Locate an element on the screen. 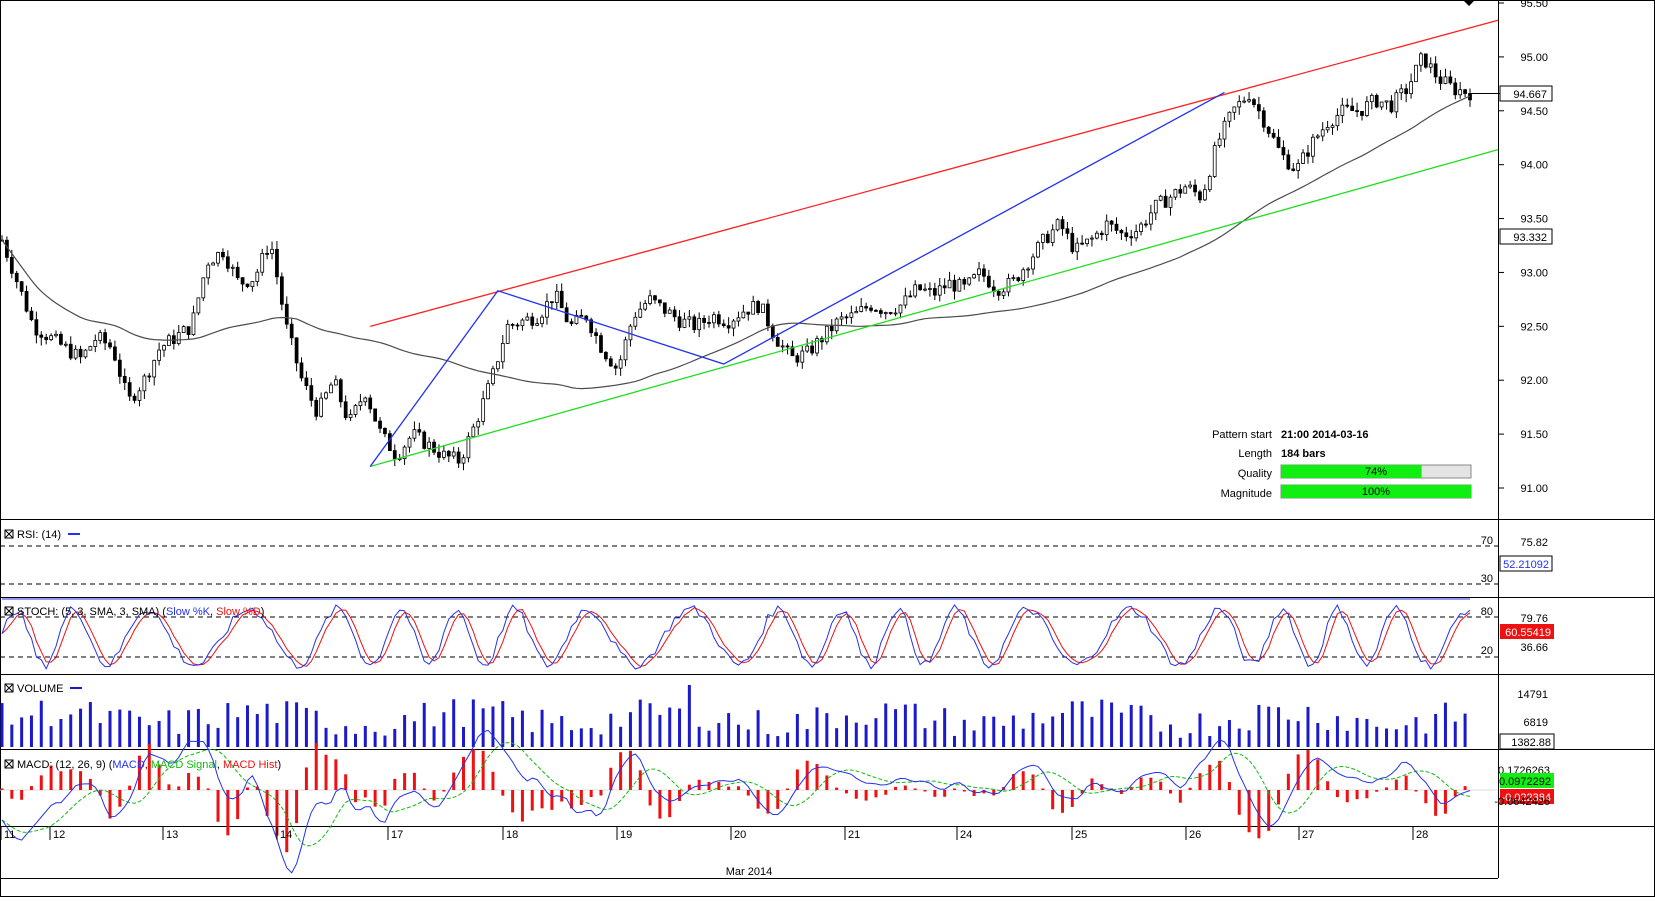  volume-close-box-icon is located at coordinates (9, 688).